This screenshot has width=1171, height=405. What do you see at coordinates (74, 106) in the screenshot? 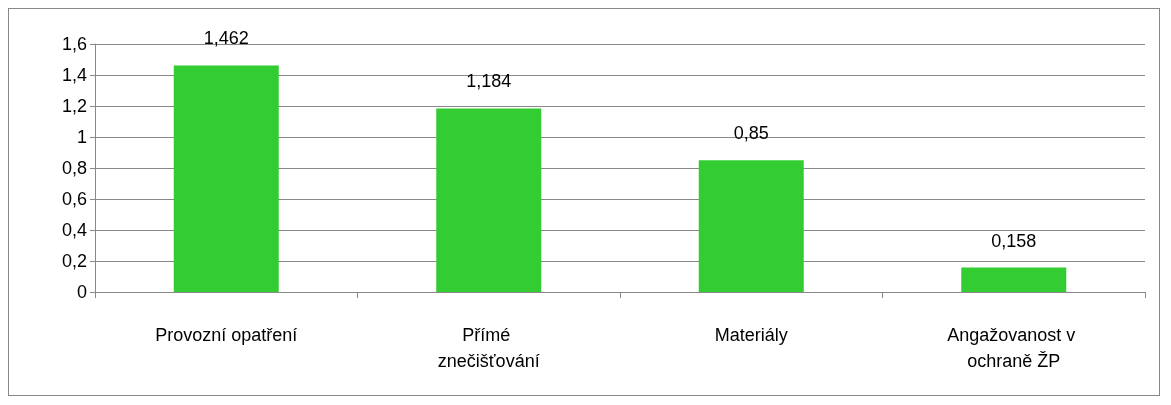
I see `y-tick-label: 1,2` at bounding box center [74, 106].